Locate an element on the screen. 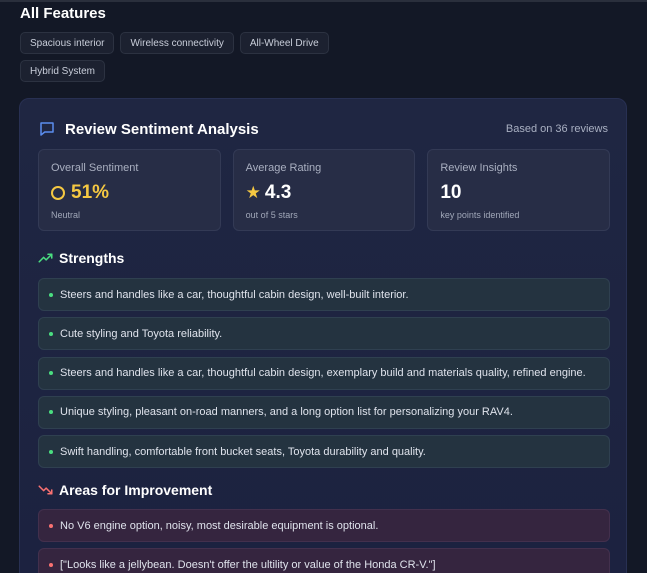 The height and width of the screenshot is (573, 647). stat-sub: key points identified is located at coordinates (480, 215).